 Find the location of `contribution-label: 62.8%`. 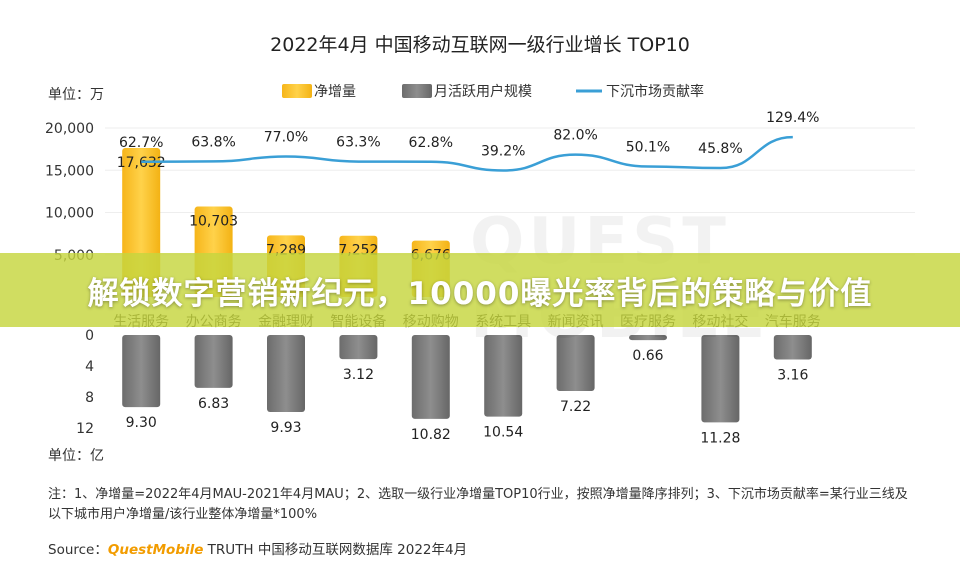

contribution-label: 62.8% is located at coordinates (431, 143).